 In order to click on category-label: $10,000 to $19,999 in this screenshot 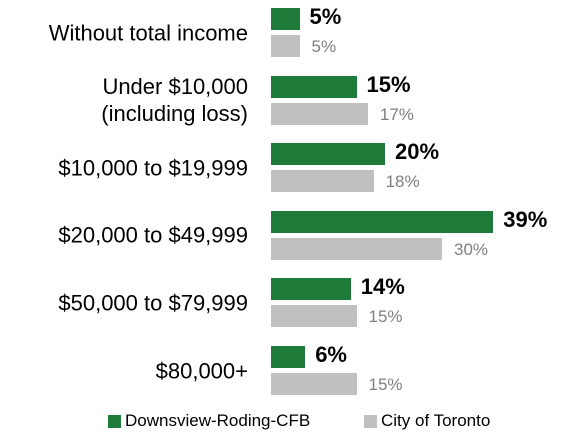, I will do `click(153, 168)`.